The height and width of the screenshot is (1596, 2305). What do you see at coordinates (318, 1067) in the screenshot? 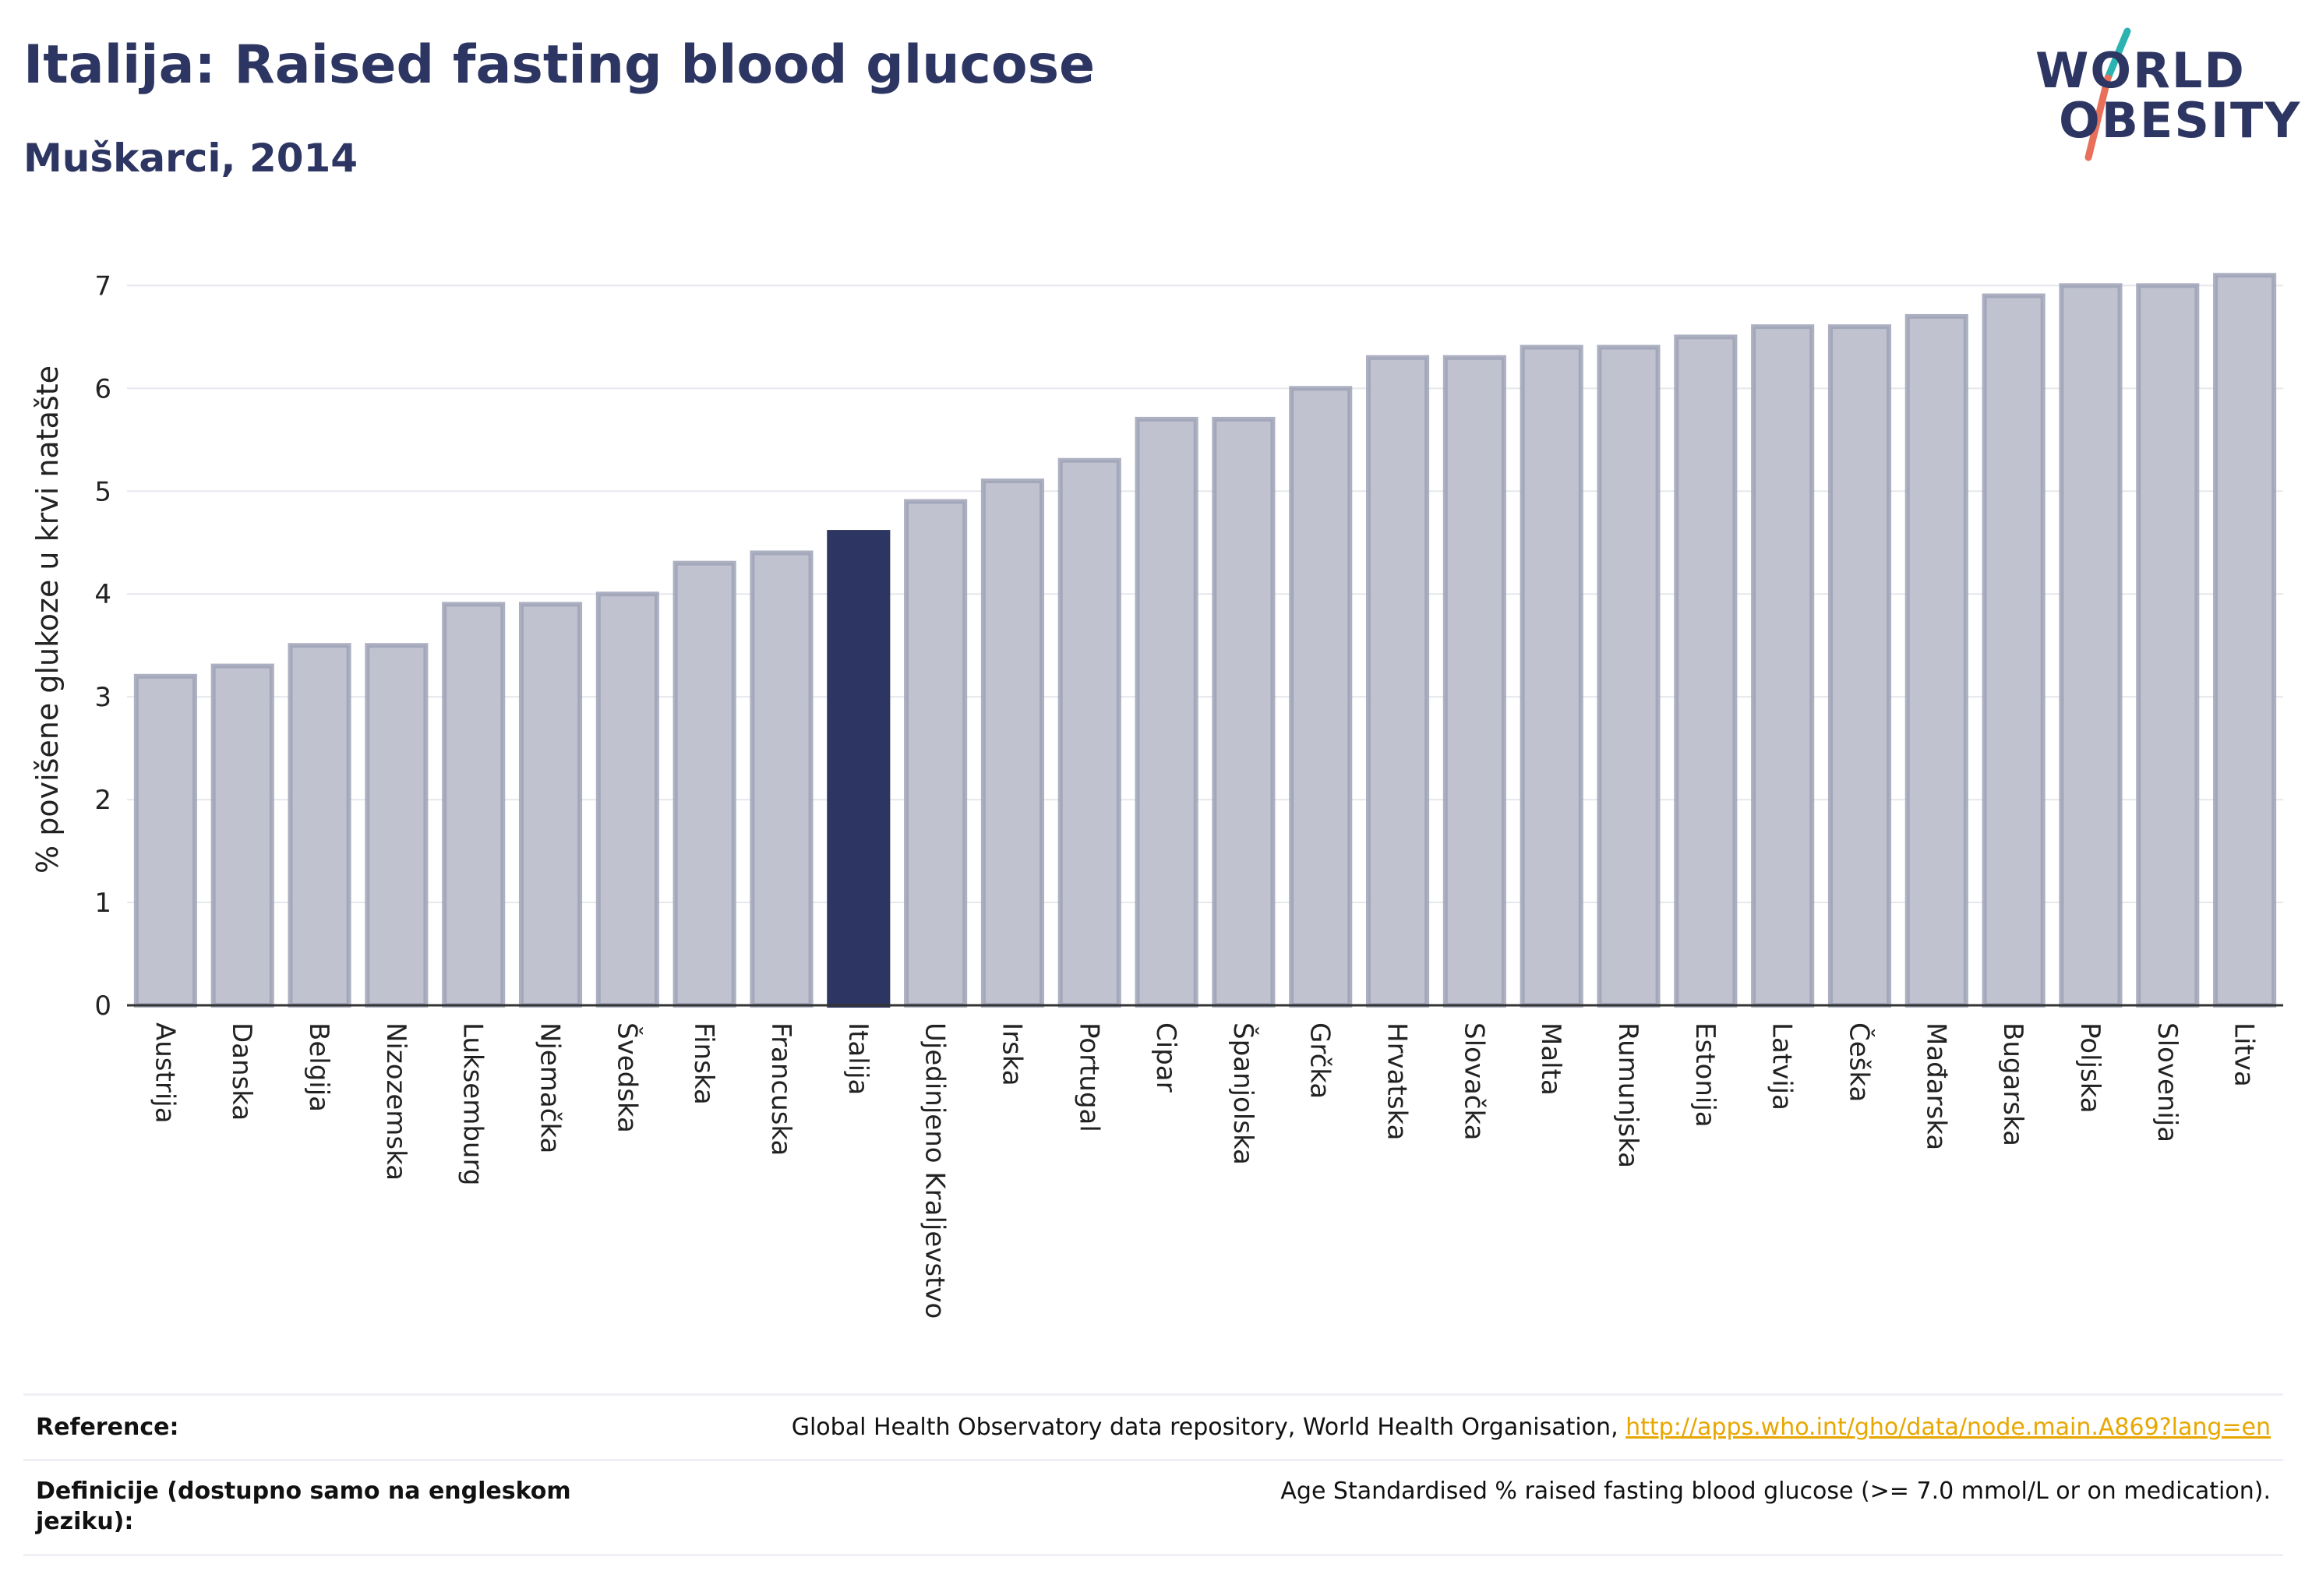
I see `x-tick-label: Belgija` at bounding box center [318, 1067].